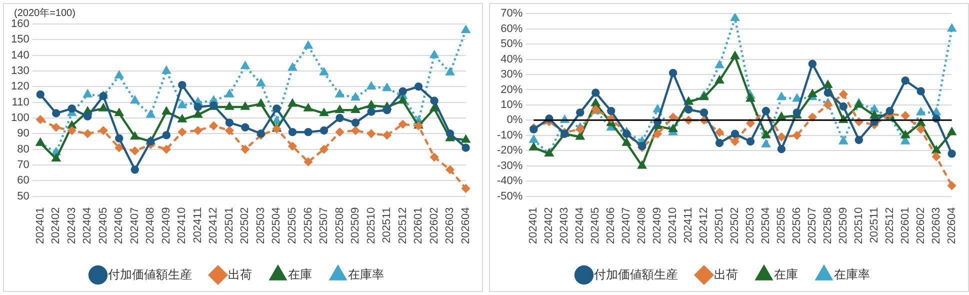 Image resolution: width=969 pixels, height=295 pixels. I want to click on y-tick-label: -30%, so click(509, 166).